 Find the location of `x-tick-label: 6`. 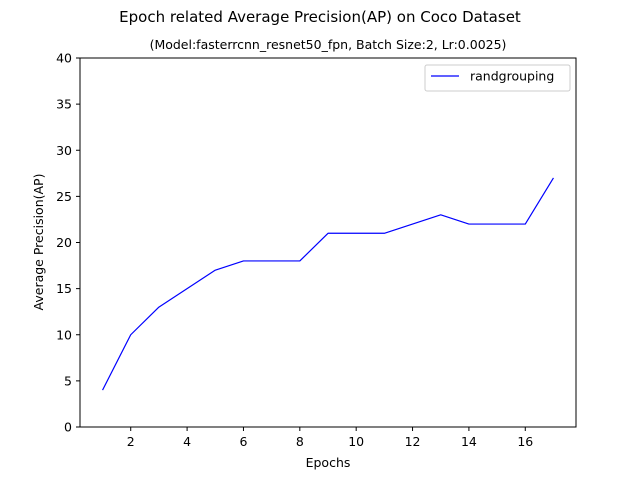

x-tick-label: 6 is located at coordinates (243, 441).